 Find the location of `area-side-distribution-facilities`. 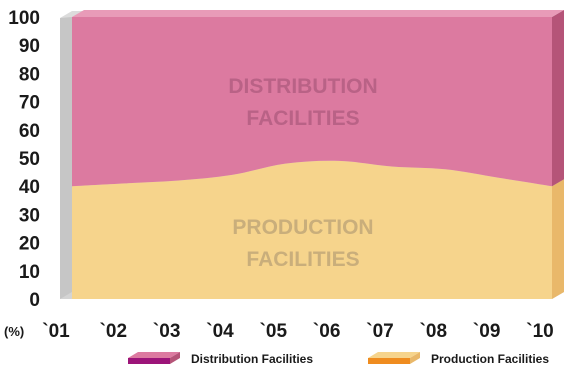

area-side-distribution-facilities is located at coordinates (558, 98).